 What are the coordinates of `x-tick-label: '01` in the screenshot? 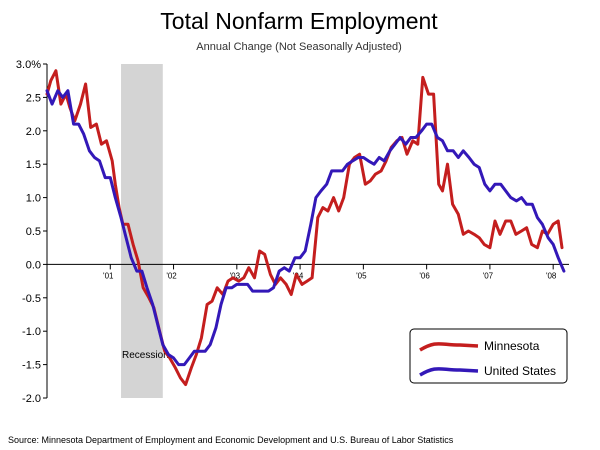 It's located at (108, 275).